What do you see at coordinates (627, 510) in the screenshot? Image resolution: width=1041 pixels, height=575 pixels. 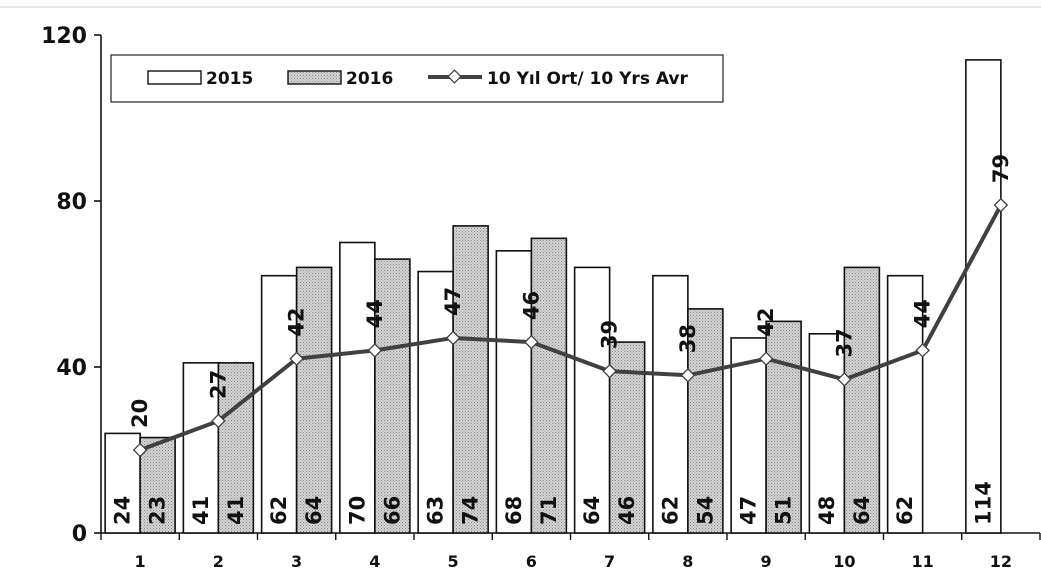 I see `data-label-2016: 46` at bounding box center [627, 510].